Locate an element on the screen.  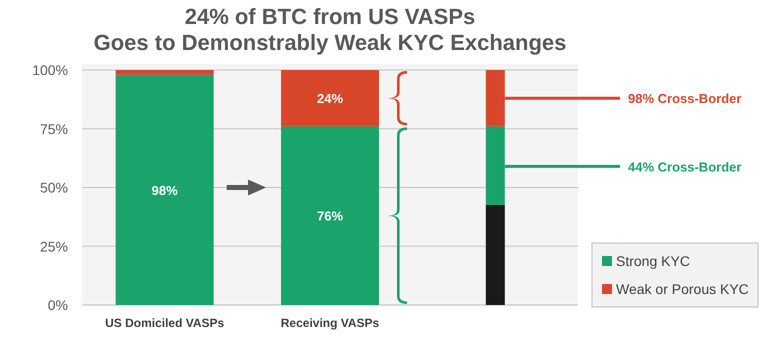
x-tick-label: US Domiciled VASPs is located at coordinates (165, 323).